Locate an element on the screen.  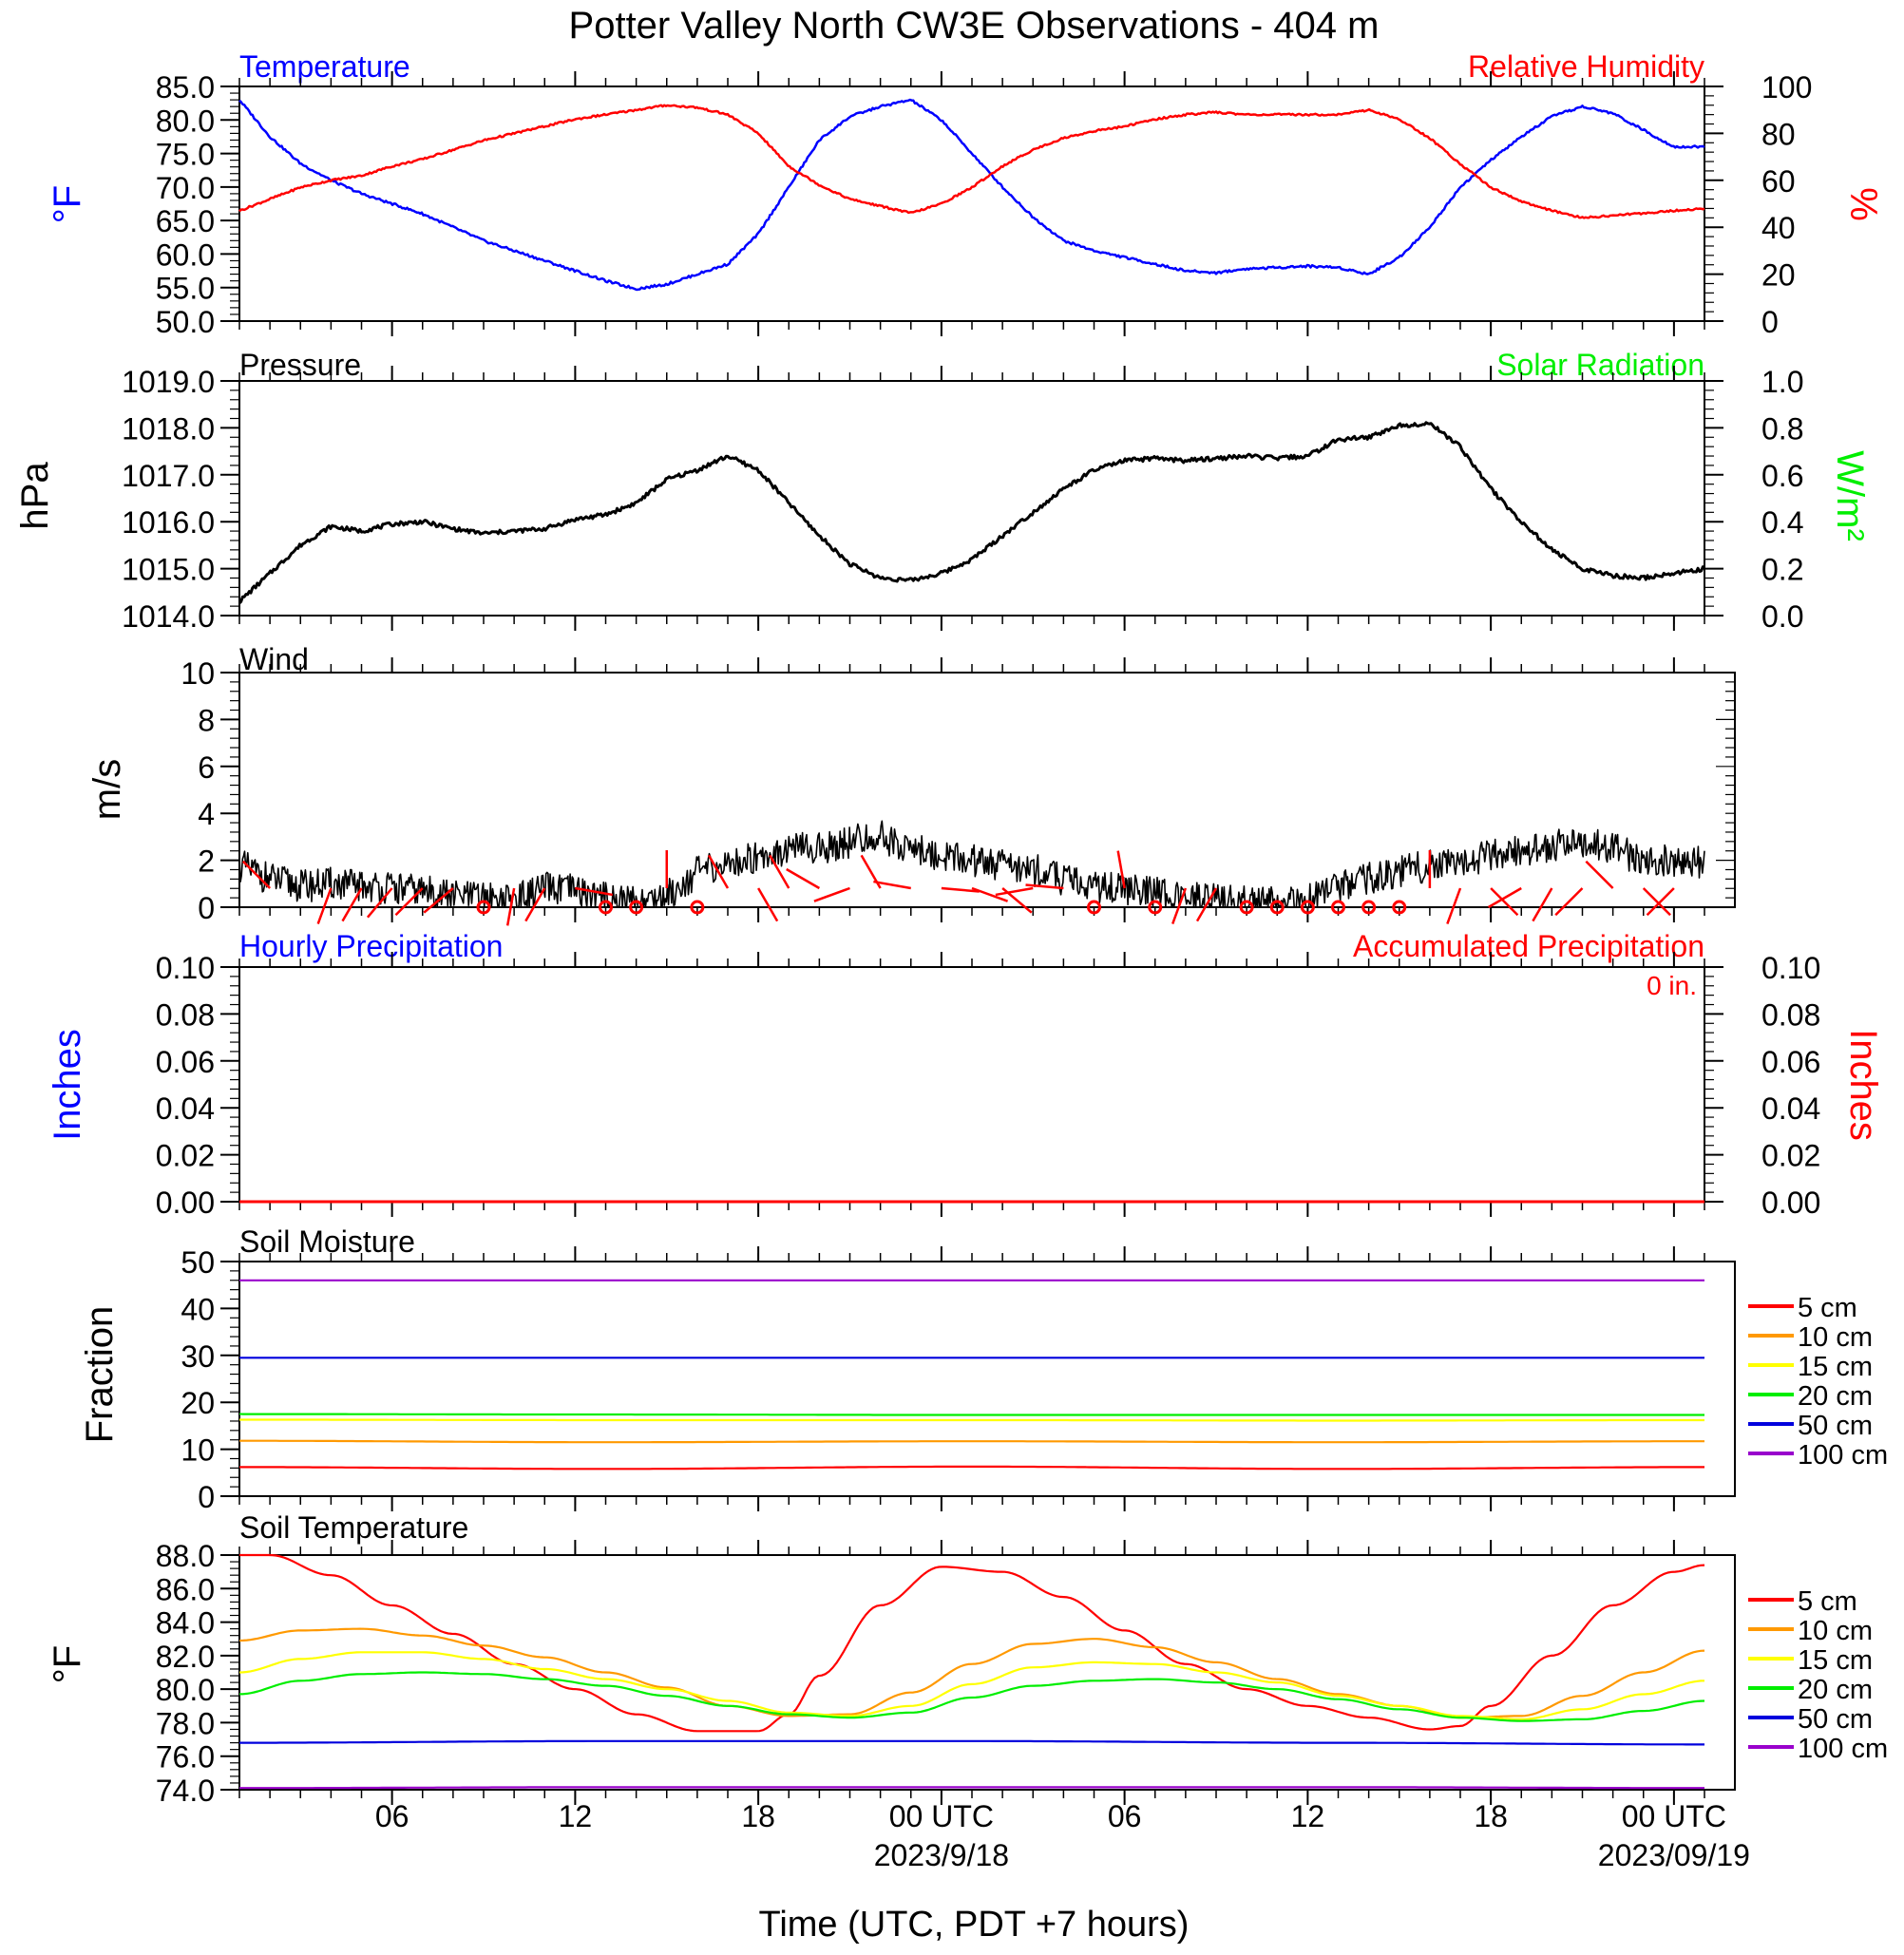
pressure-left-tick-label: 1015.0 is located at coordinates (168, 570).